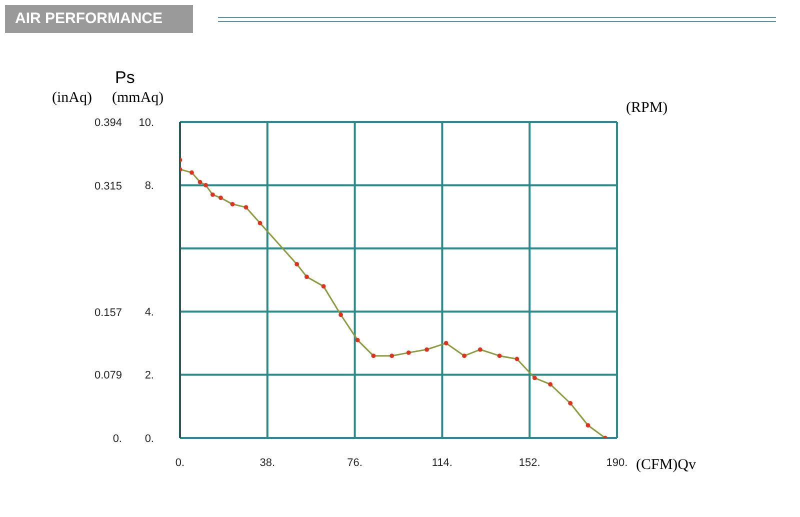 The image size is (800, 517). What do you see at coordinates (108, 312) in the screenshot?
I see `y2-tick-label: 0.157` at bounding box center [108, 312].